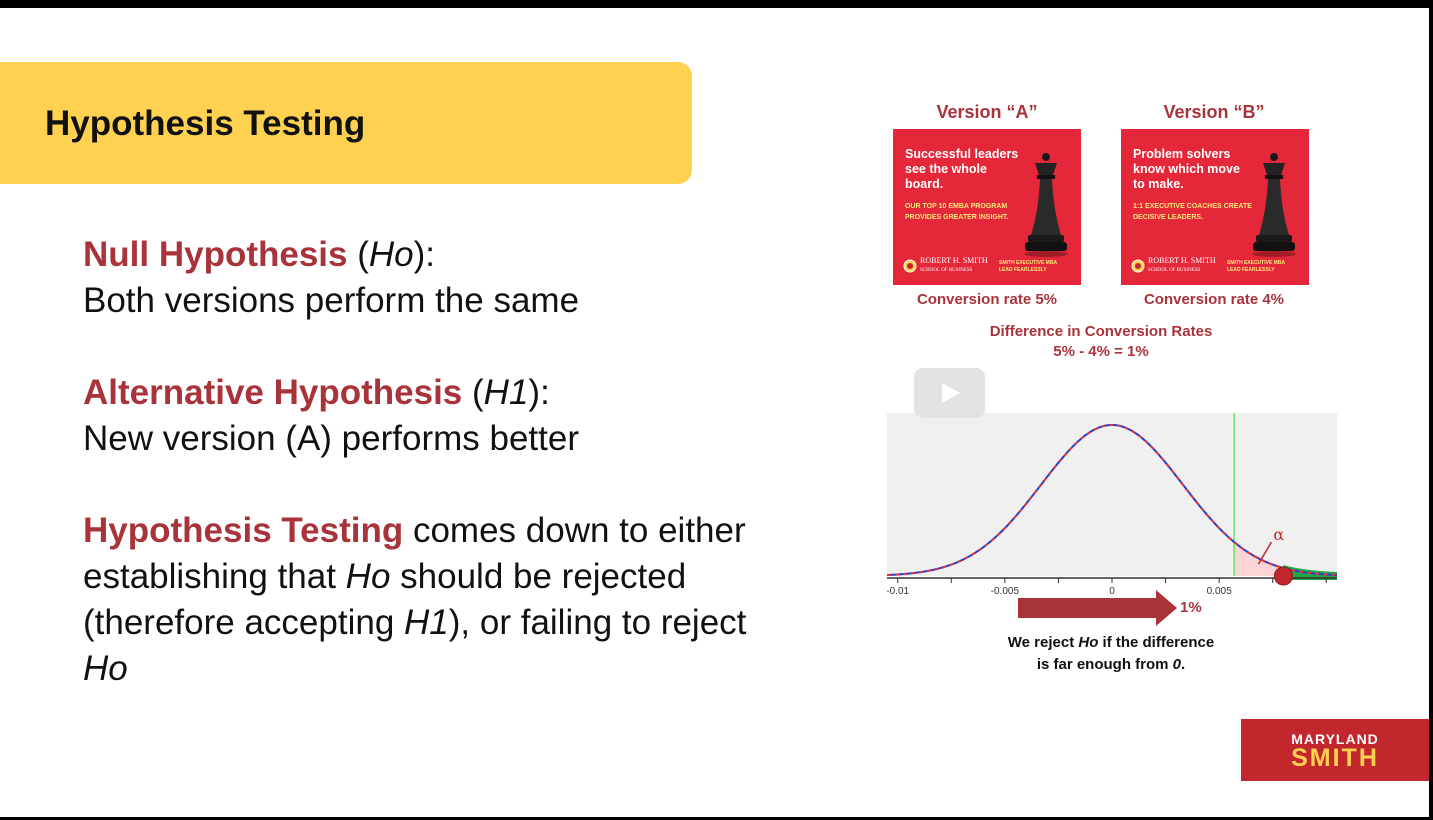  What do you see at coordinates (1101, 351) in the screenshot?
I see `difference-value: 5% - 4% = 1%` at bounding box center [1101, 351].